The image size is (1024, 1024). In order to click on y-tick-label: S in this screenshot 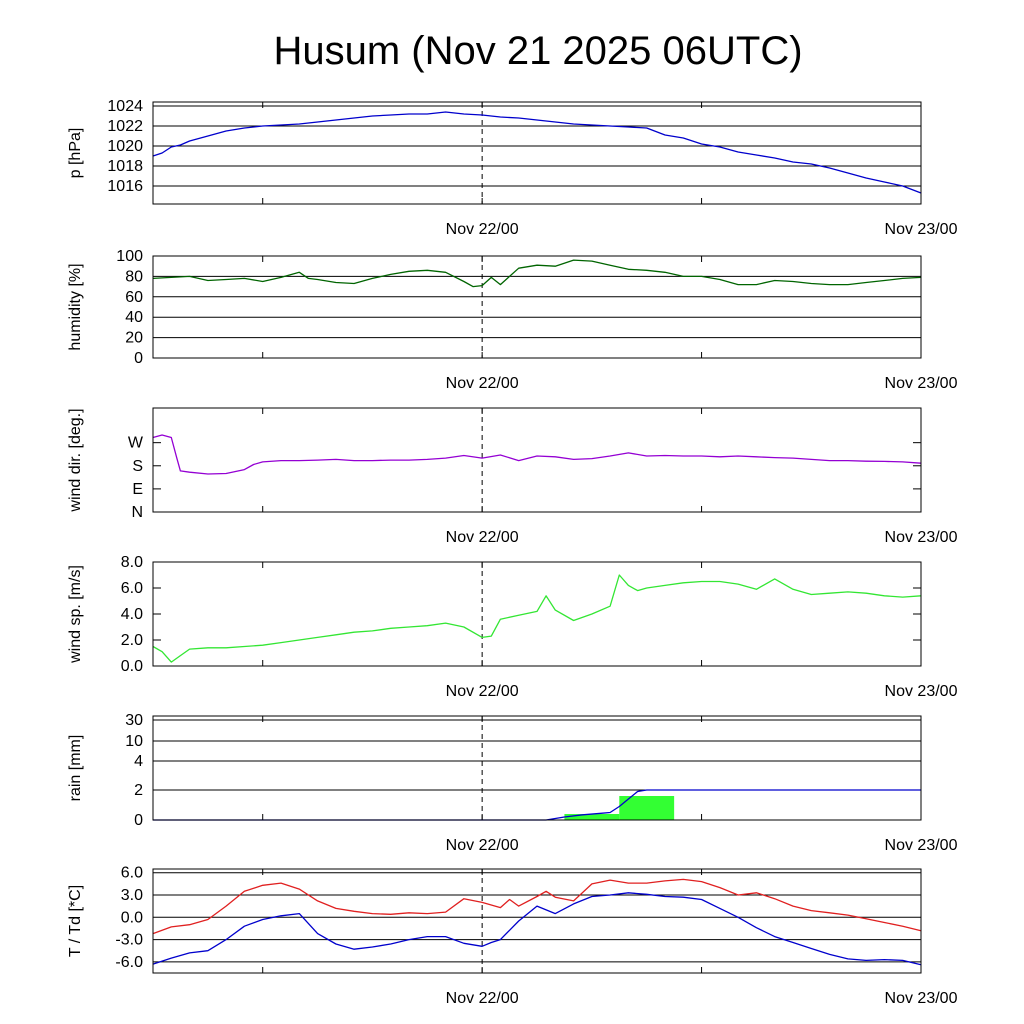, I will do `click(137, 466)`.